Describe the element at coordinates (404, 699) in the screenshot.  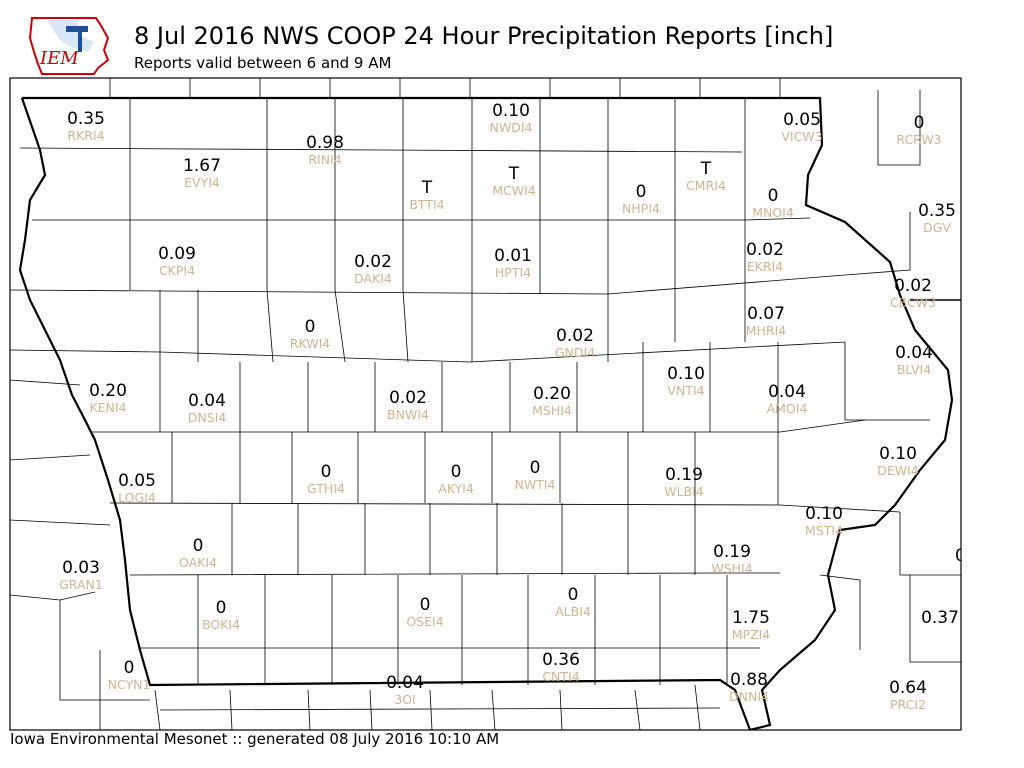
I see `station-id: 3OI` at that location.